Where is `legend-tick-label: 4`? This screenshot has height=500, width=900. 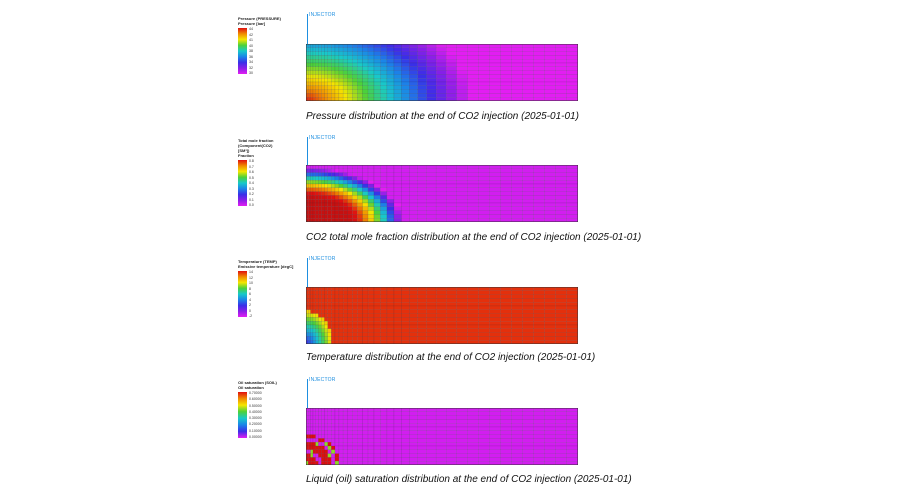
legend-tick-label: 4 is located at coordinates (250, 299).